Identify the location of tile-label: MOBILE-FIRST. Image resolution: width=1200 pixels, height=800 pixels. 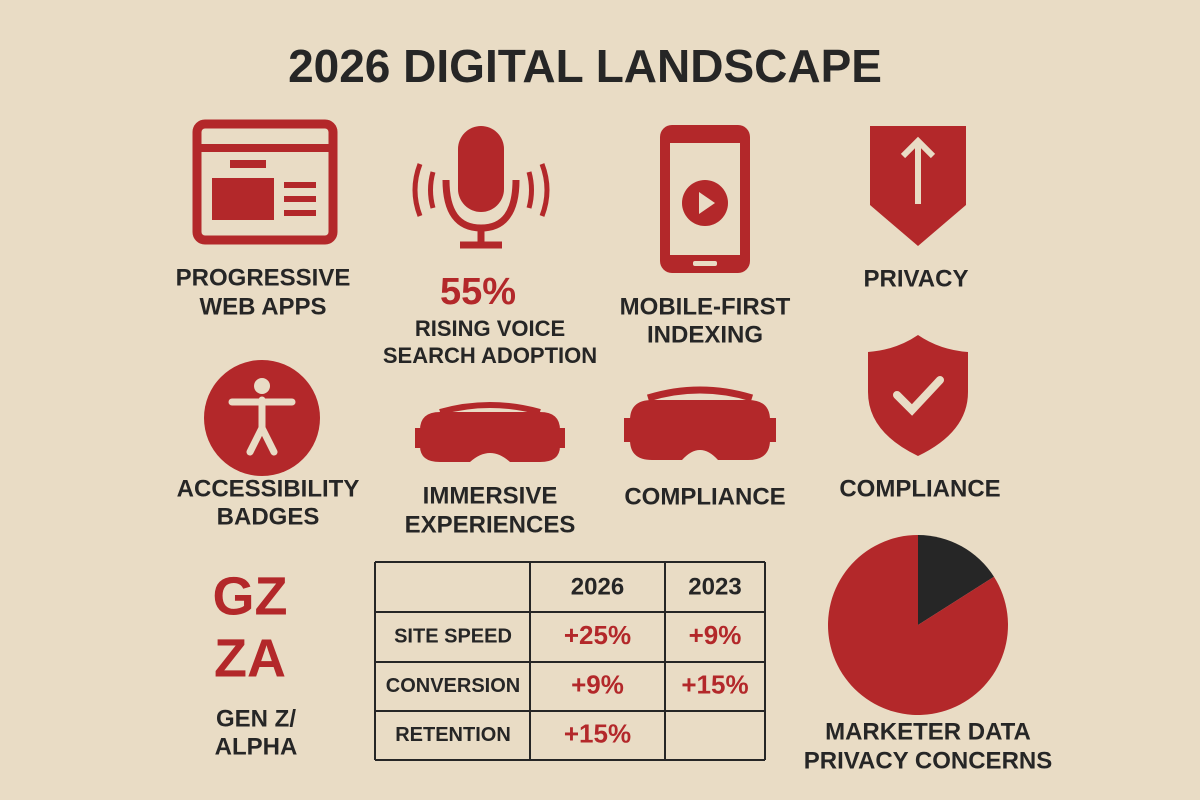
(705, 306).